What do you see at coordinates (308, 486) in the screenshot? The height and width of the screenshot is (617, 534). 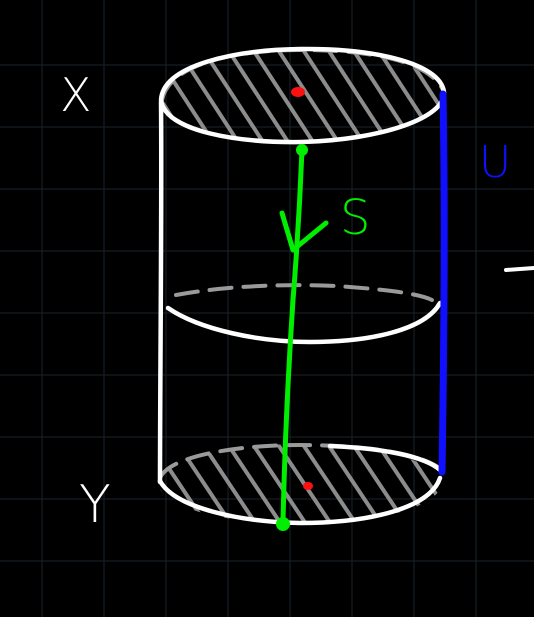 I see `bottom-center-point` at bounding box center [308, 486].